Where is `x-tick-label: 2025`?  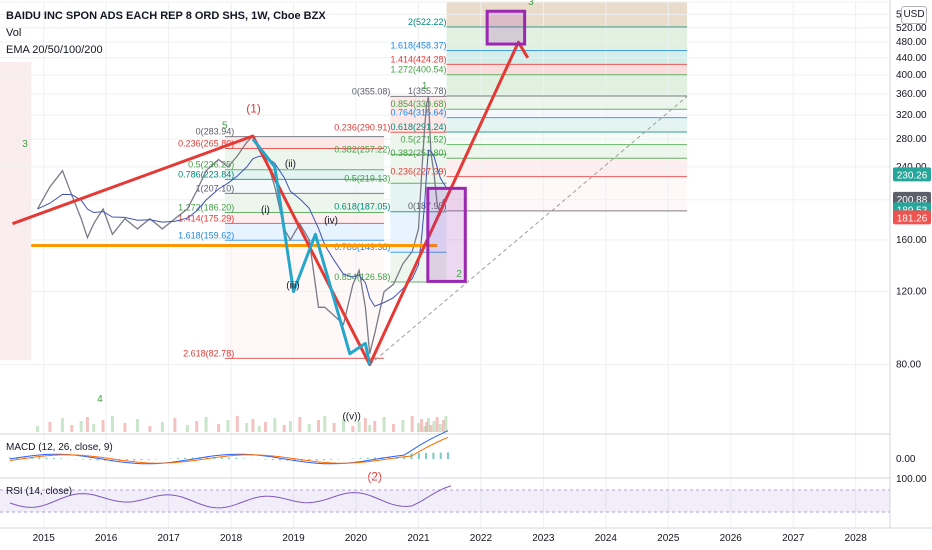 x-tick-label: 2025 is located at coordinates (668, 538).